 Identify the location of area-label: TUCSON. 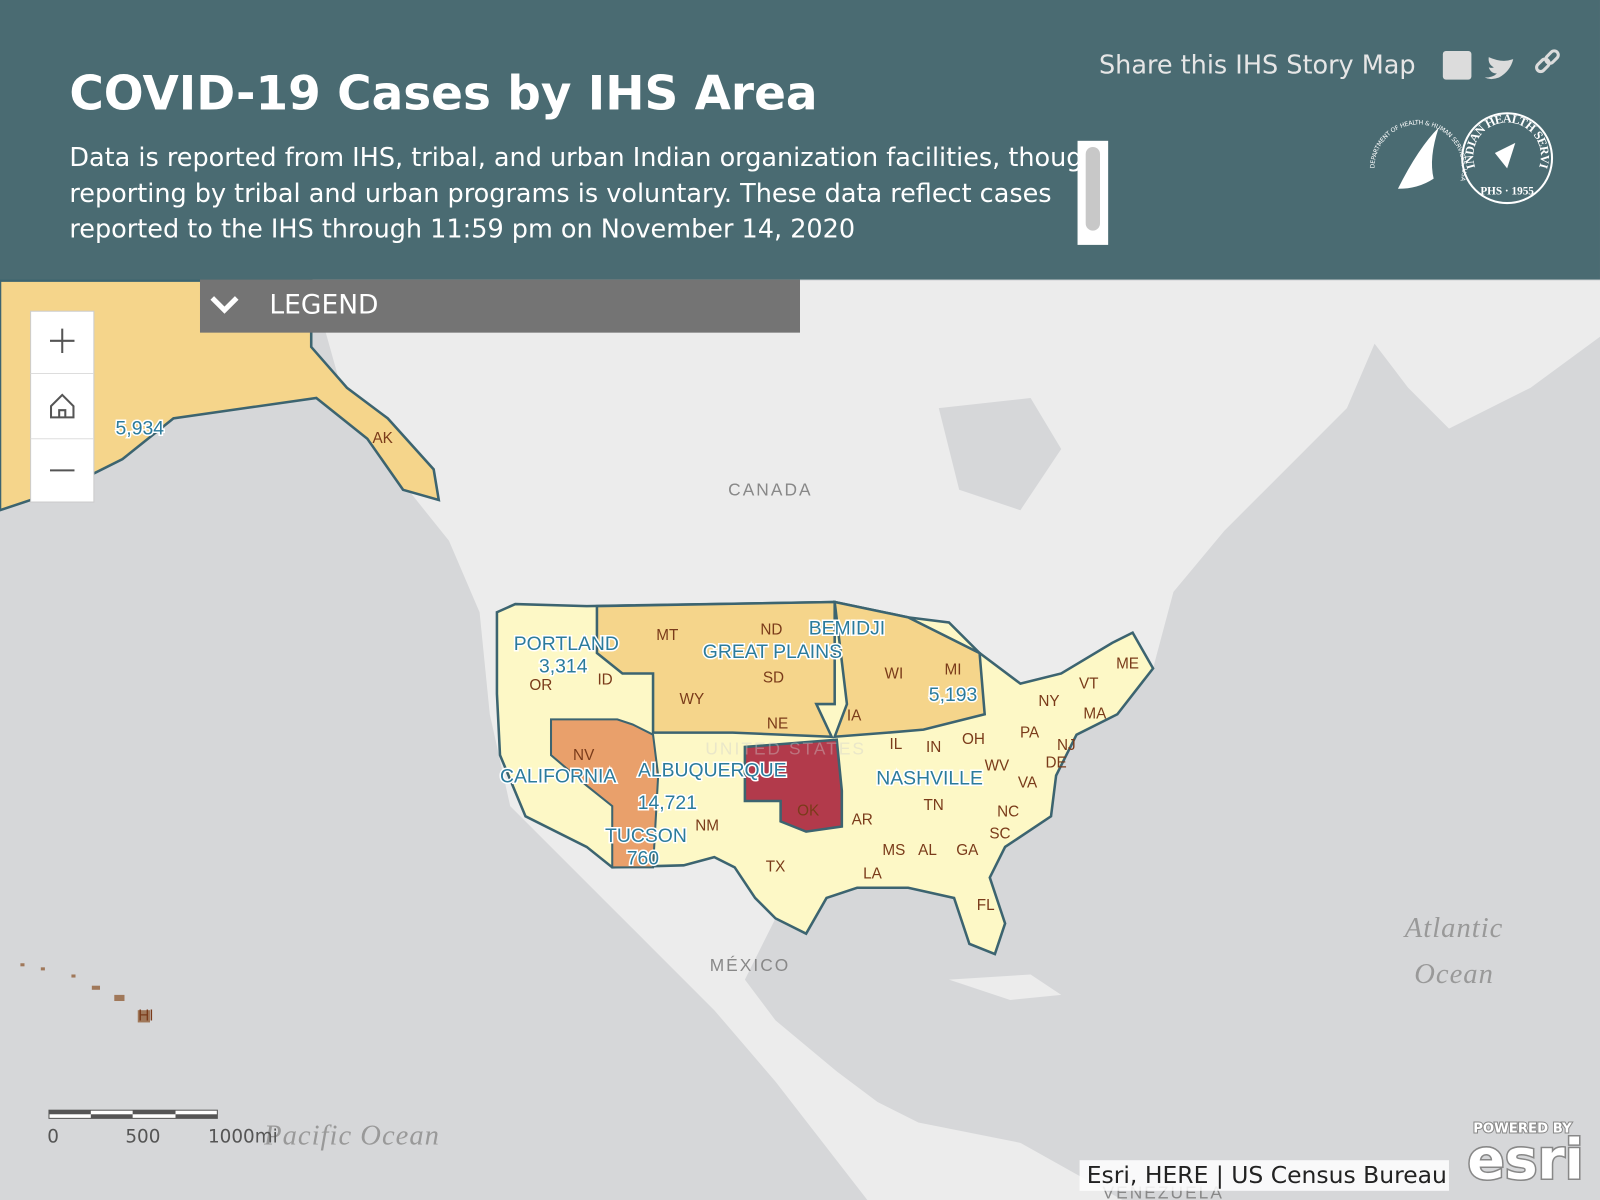
(646, 836).